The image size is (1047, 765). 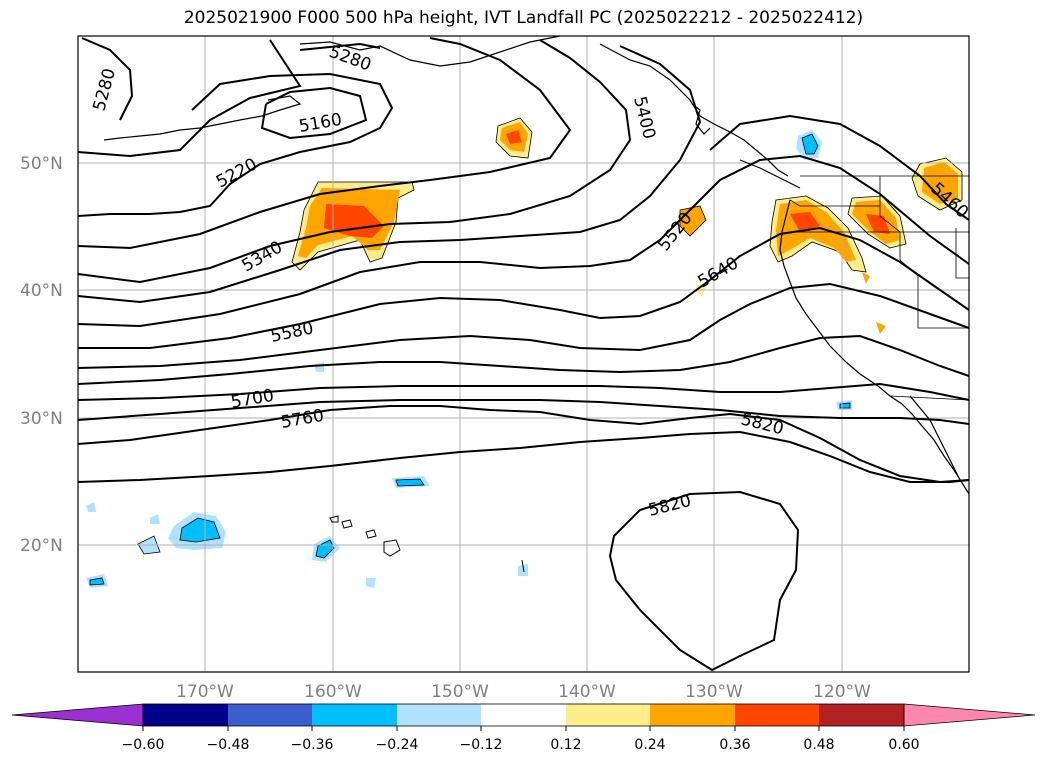 What do you see at coordinates (523, 456) in the screenshot?
I see `contour-5820-south` at bounding box center [523, 456].